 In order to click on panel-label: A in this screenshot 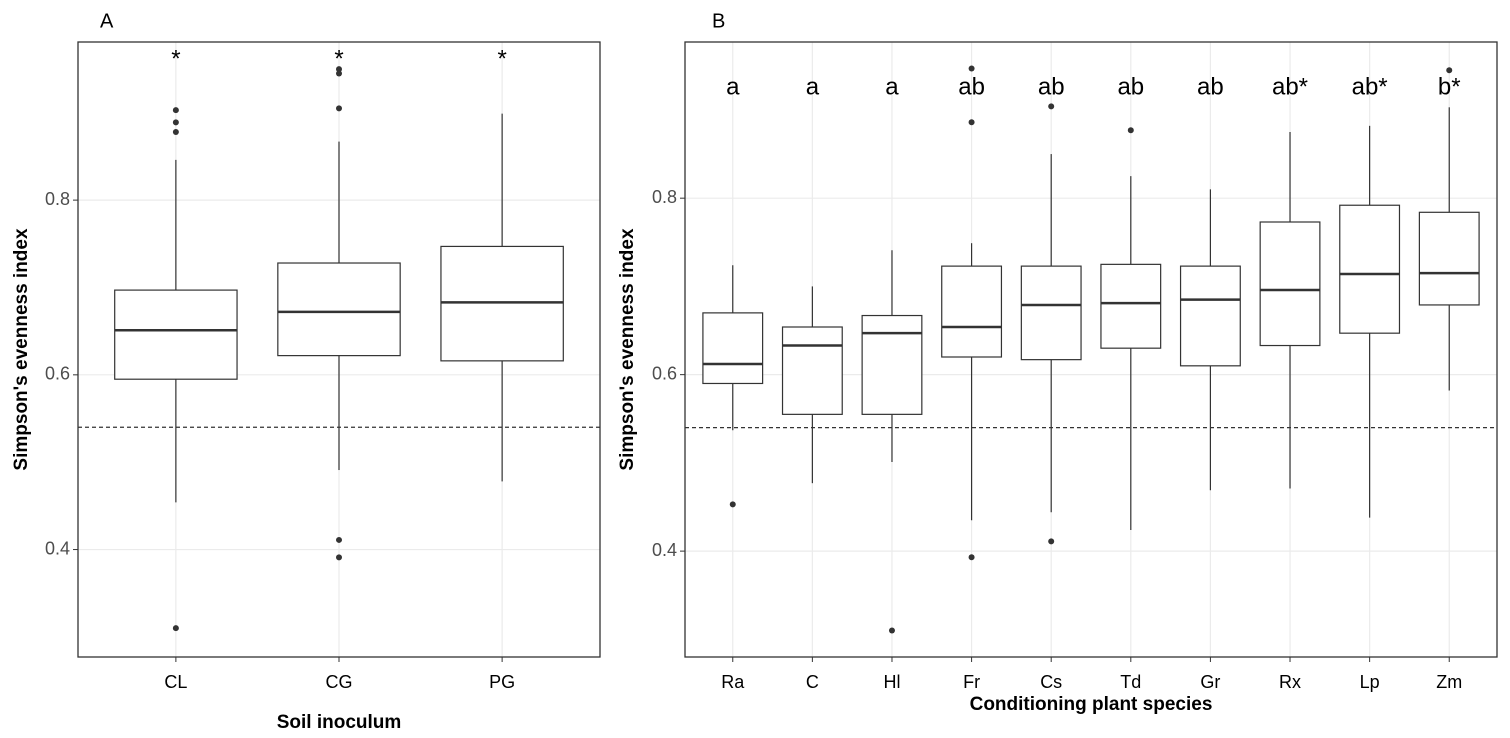, I will do `click(107, 21)`.